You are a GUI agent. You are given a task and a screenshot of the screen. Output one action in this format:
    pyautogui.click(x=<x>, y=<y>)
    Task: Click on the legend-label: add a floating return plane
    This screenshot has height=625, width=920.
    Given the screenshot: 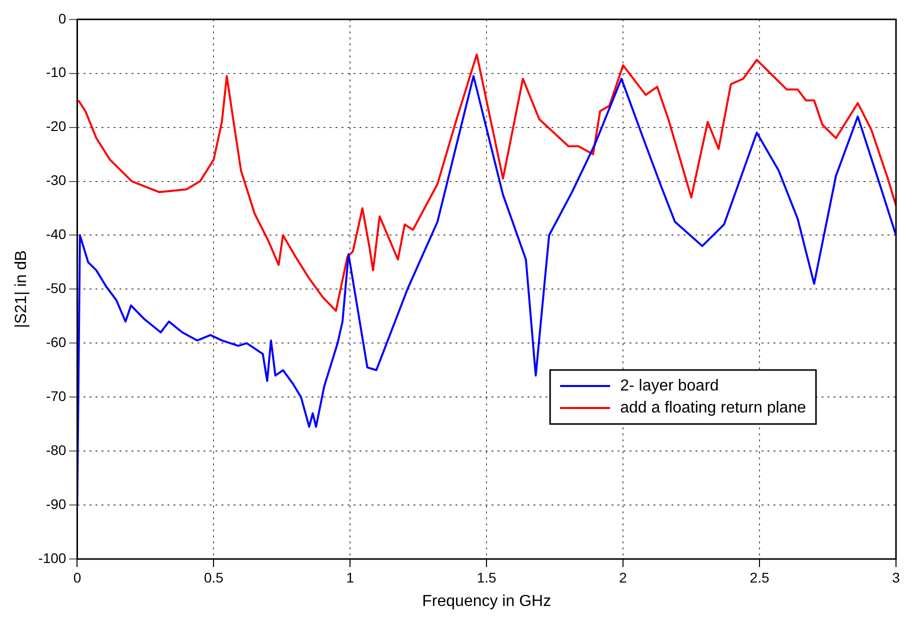 What is the action you would take?
    pyautogui.click(x=713, y=407)
    